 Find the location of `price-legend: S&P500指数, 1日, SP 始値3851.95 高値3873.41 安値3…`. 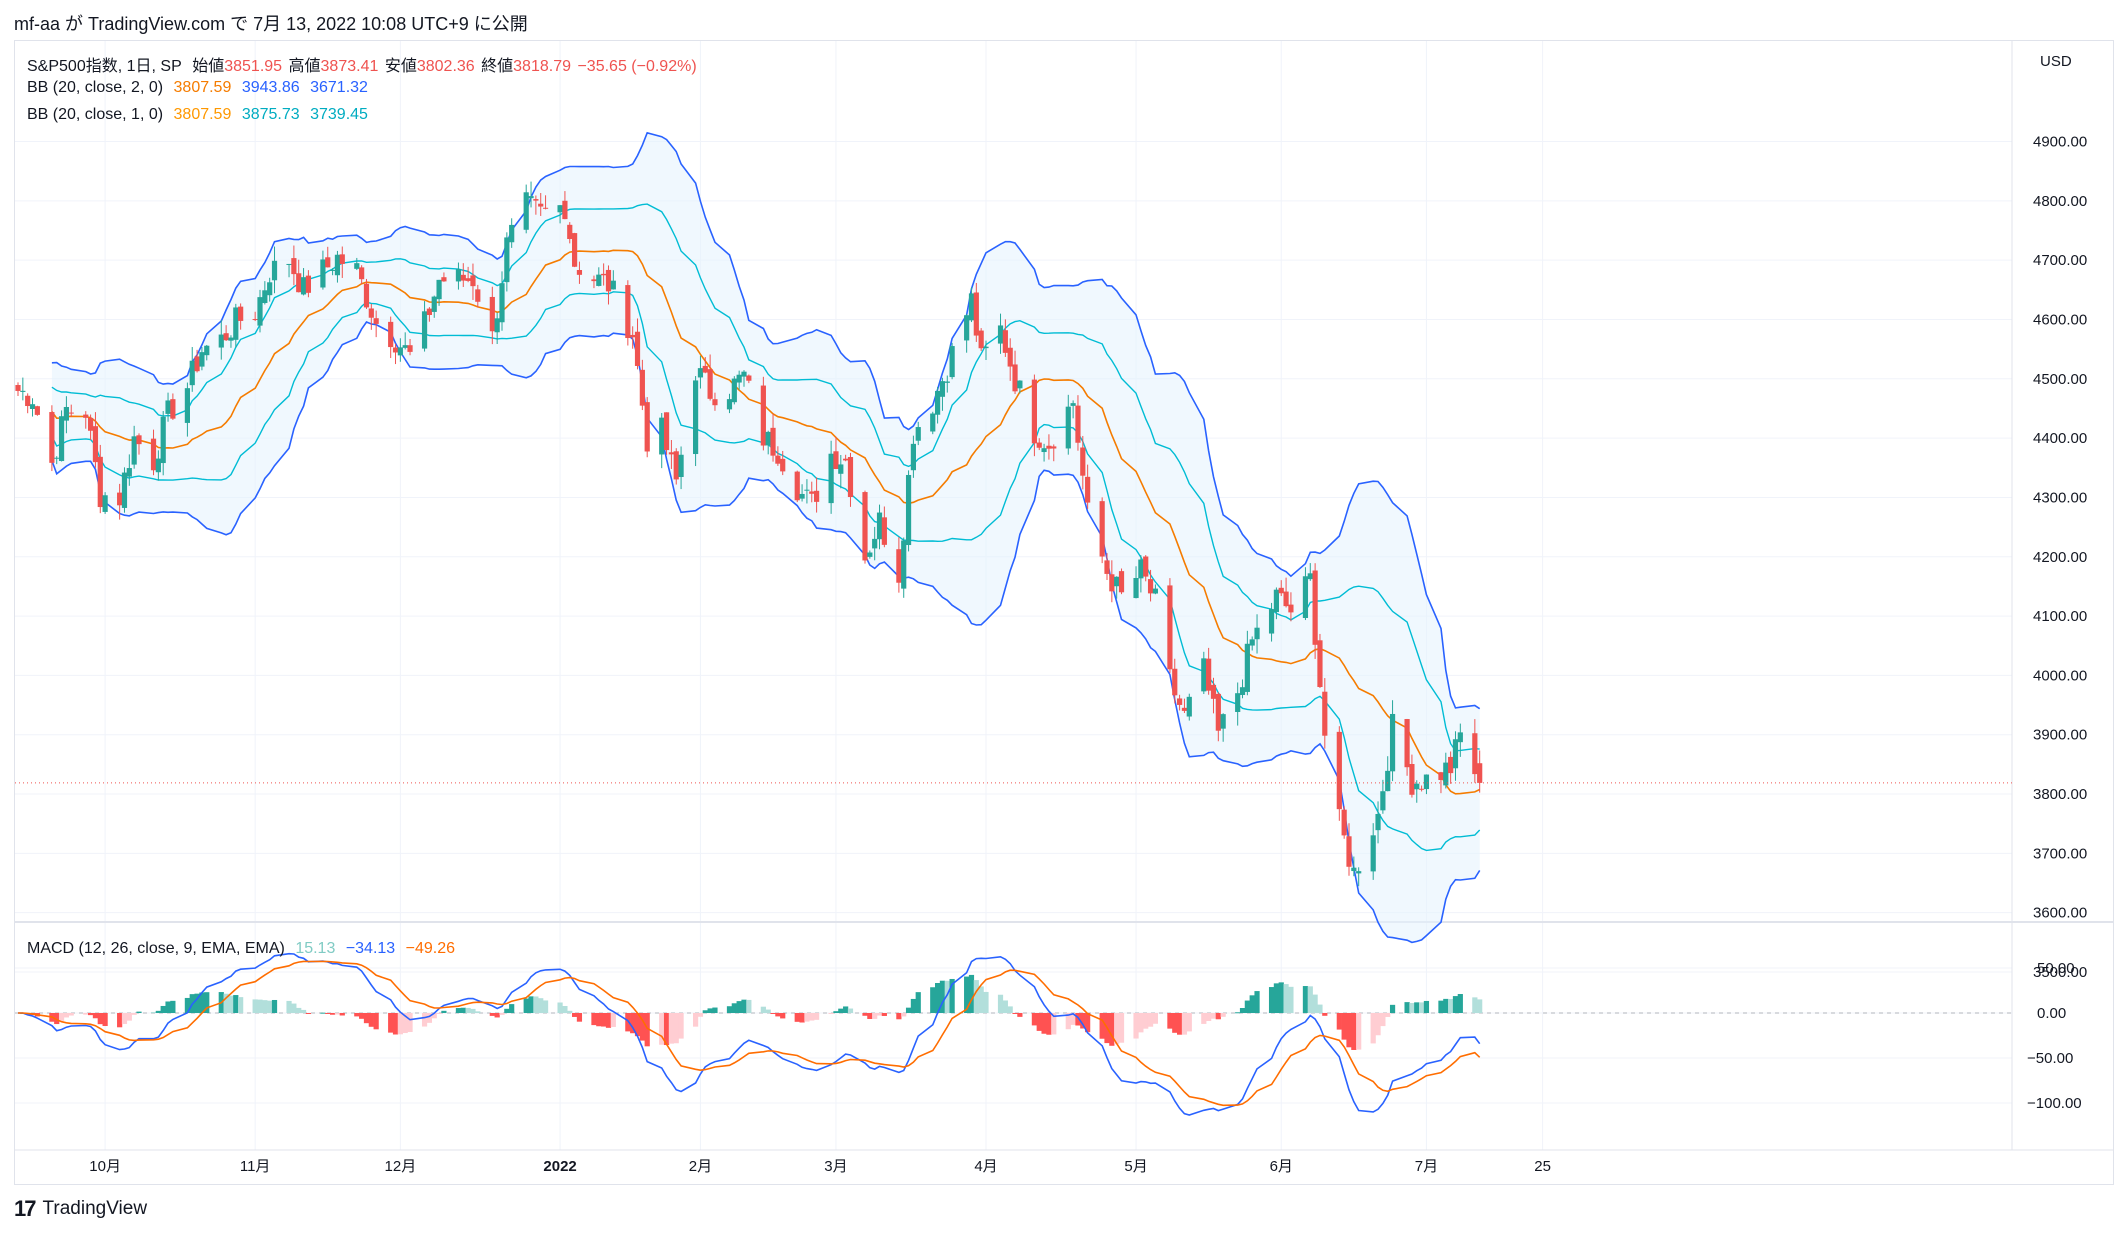

price-legend: S&P500指数, 1日, SP 始値3851.95 高値3873.41 安値3… is located at coordinates (365, 64).